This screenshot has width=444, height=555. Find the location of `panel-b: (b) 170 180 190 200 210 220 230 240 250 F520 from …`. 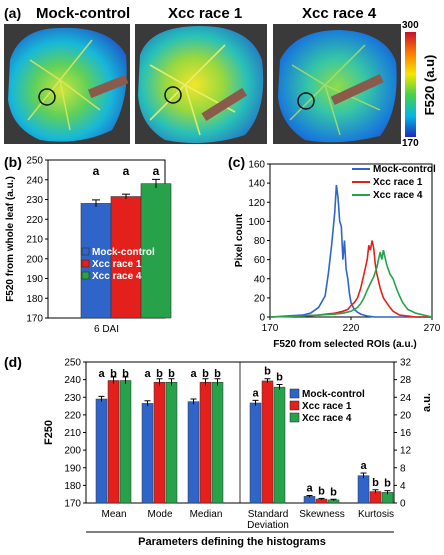

panel-b: (b) 170 180 190 200 210 220 230 240 250 F520 from … is located at coordinates (88, 244).